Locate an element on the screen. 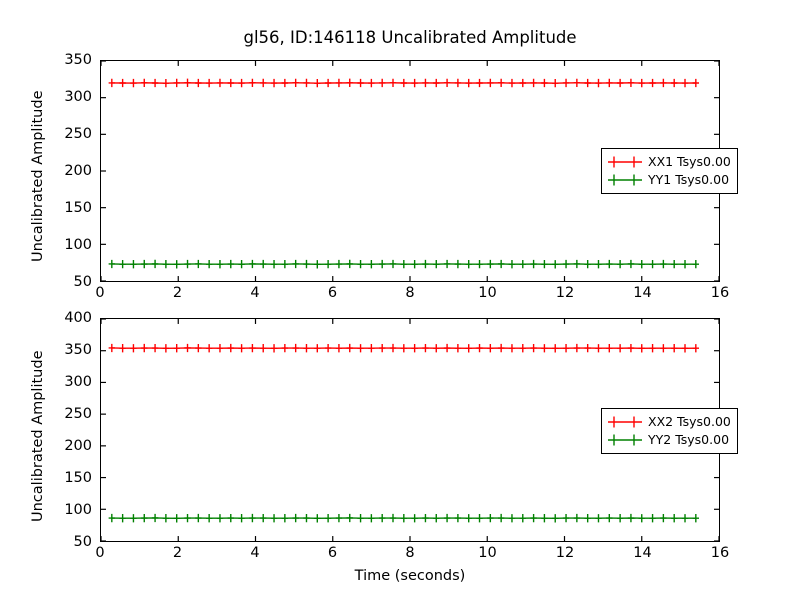 Image resolution: width=800 pixels, height=600 pixels. legend-label-xx2: XX2 Tsys0.00 is located at coordinates (689, 421).